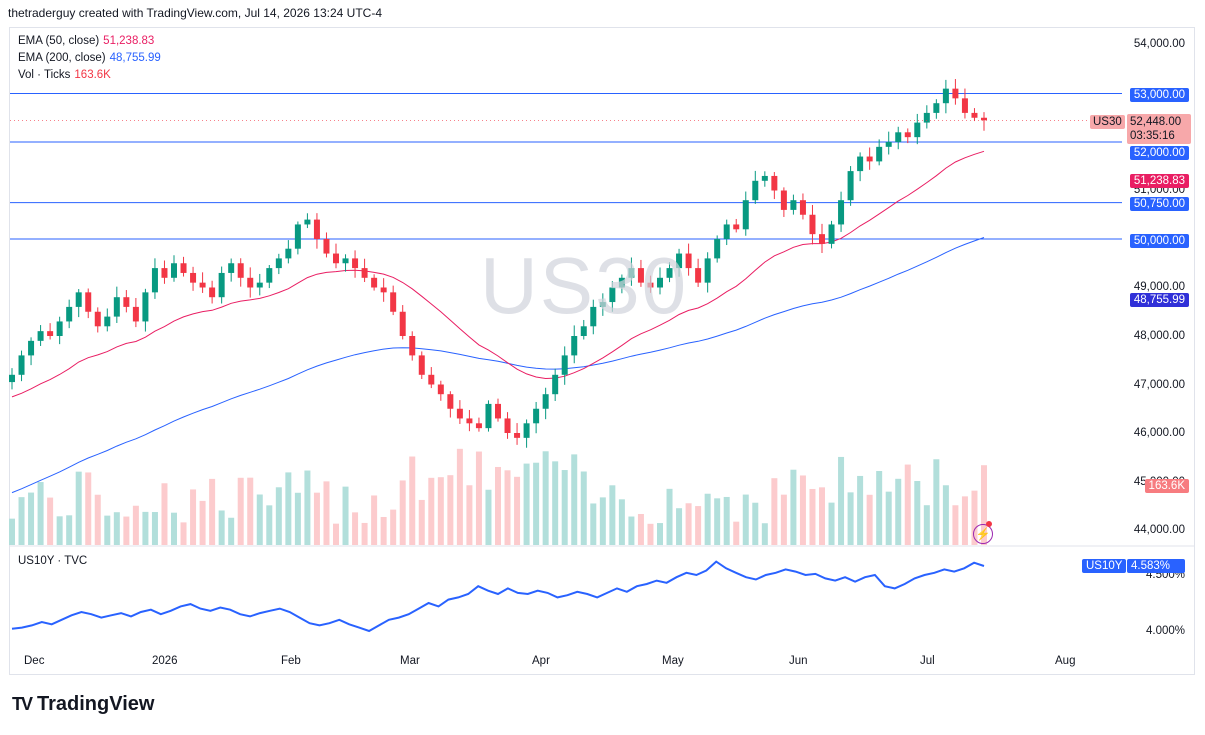 This screenshot has width=1205, height=735. Describe the element at coordinates (584, 285) in the screenshot. I see `symbol-watermark: US30` at that location.